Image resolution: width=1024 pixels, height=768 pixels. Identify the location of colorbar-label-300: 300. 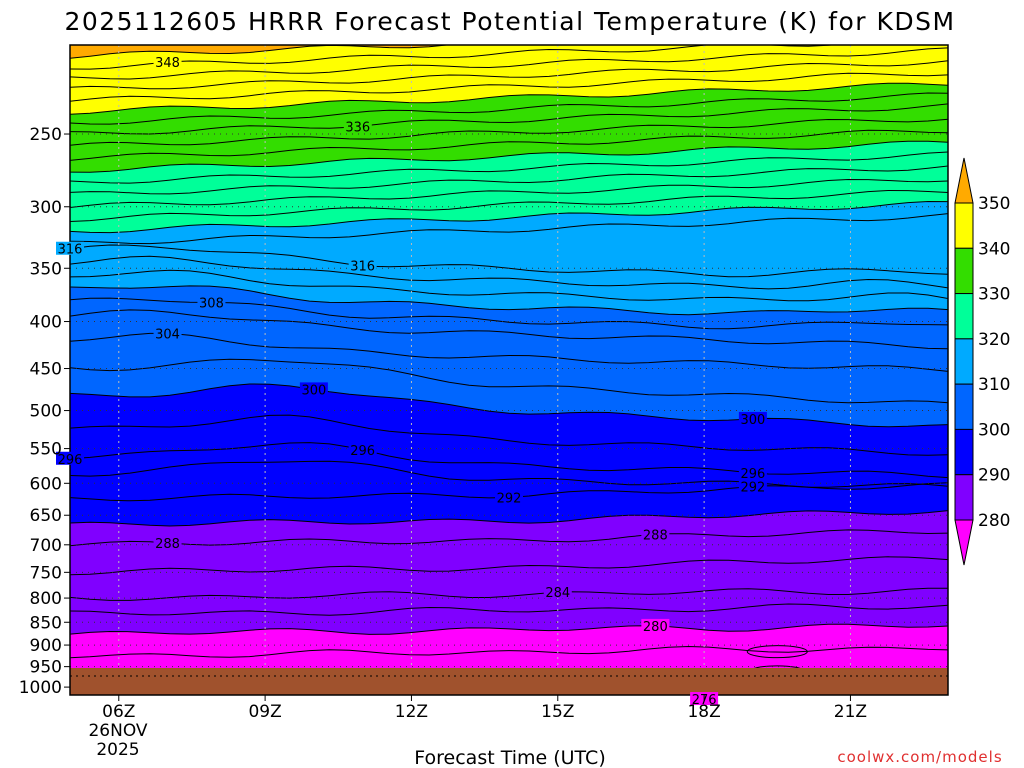
(994, 430).